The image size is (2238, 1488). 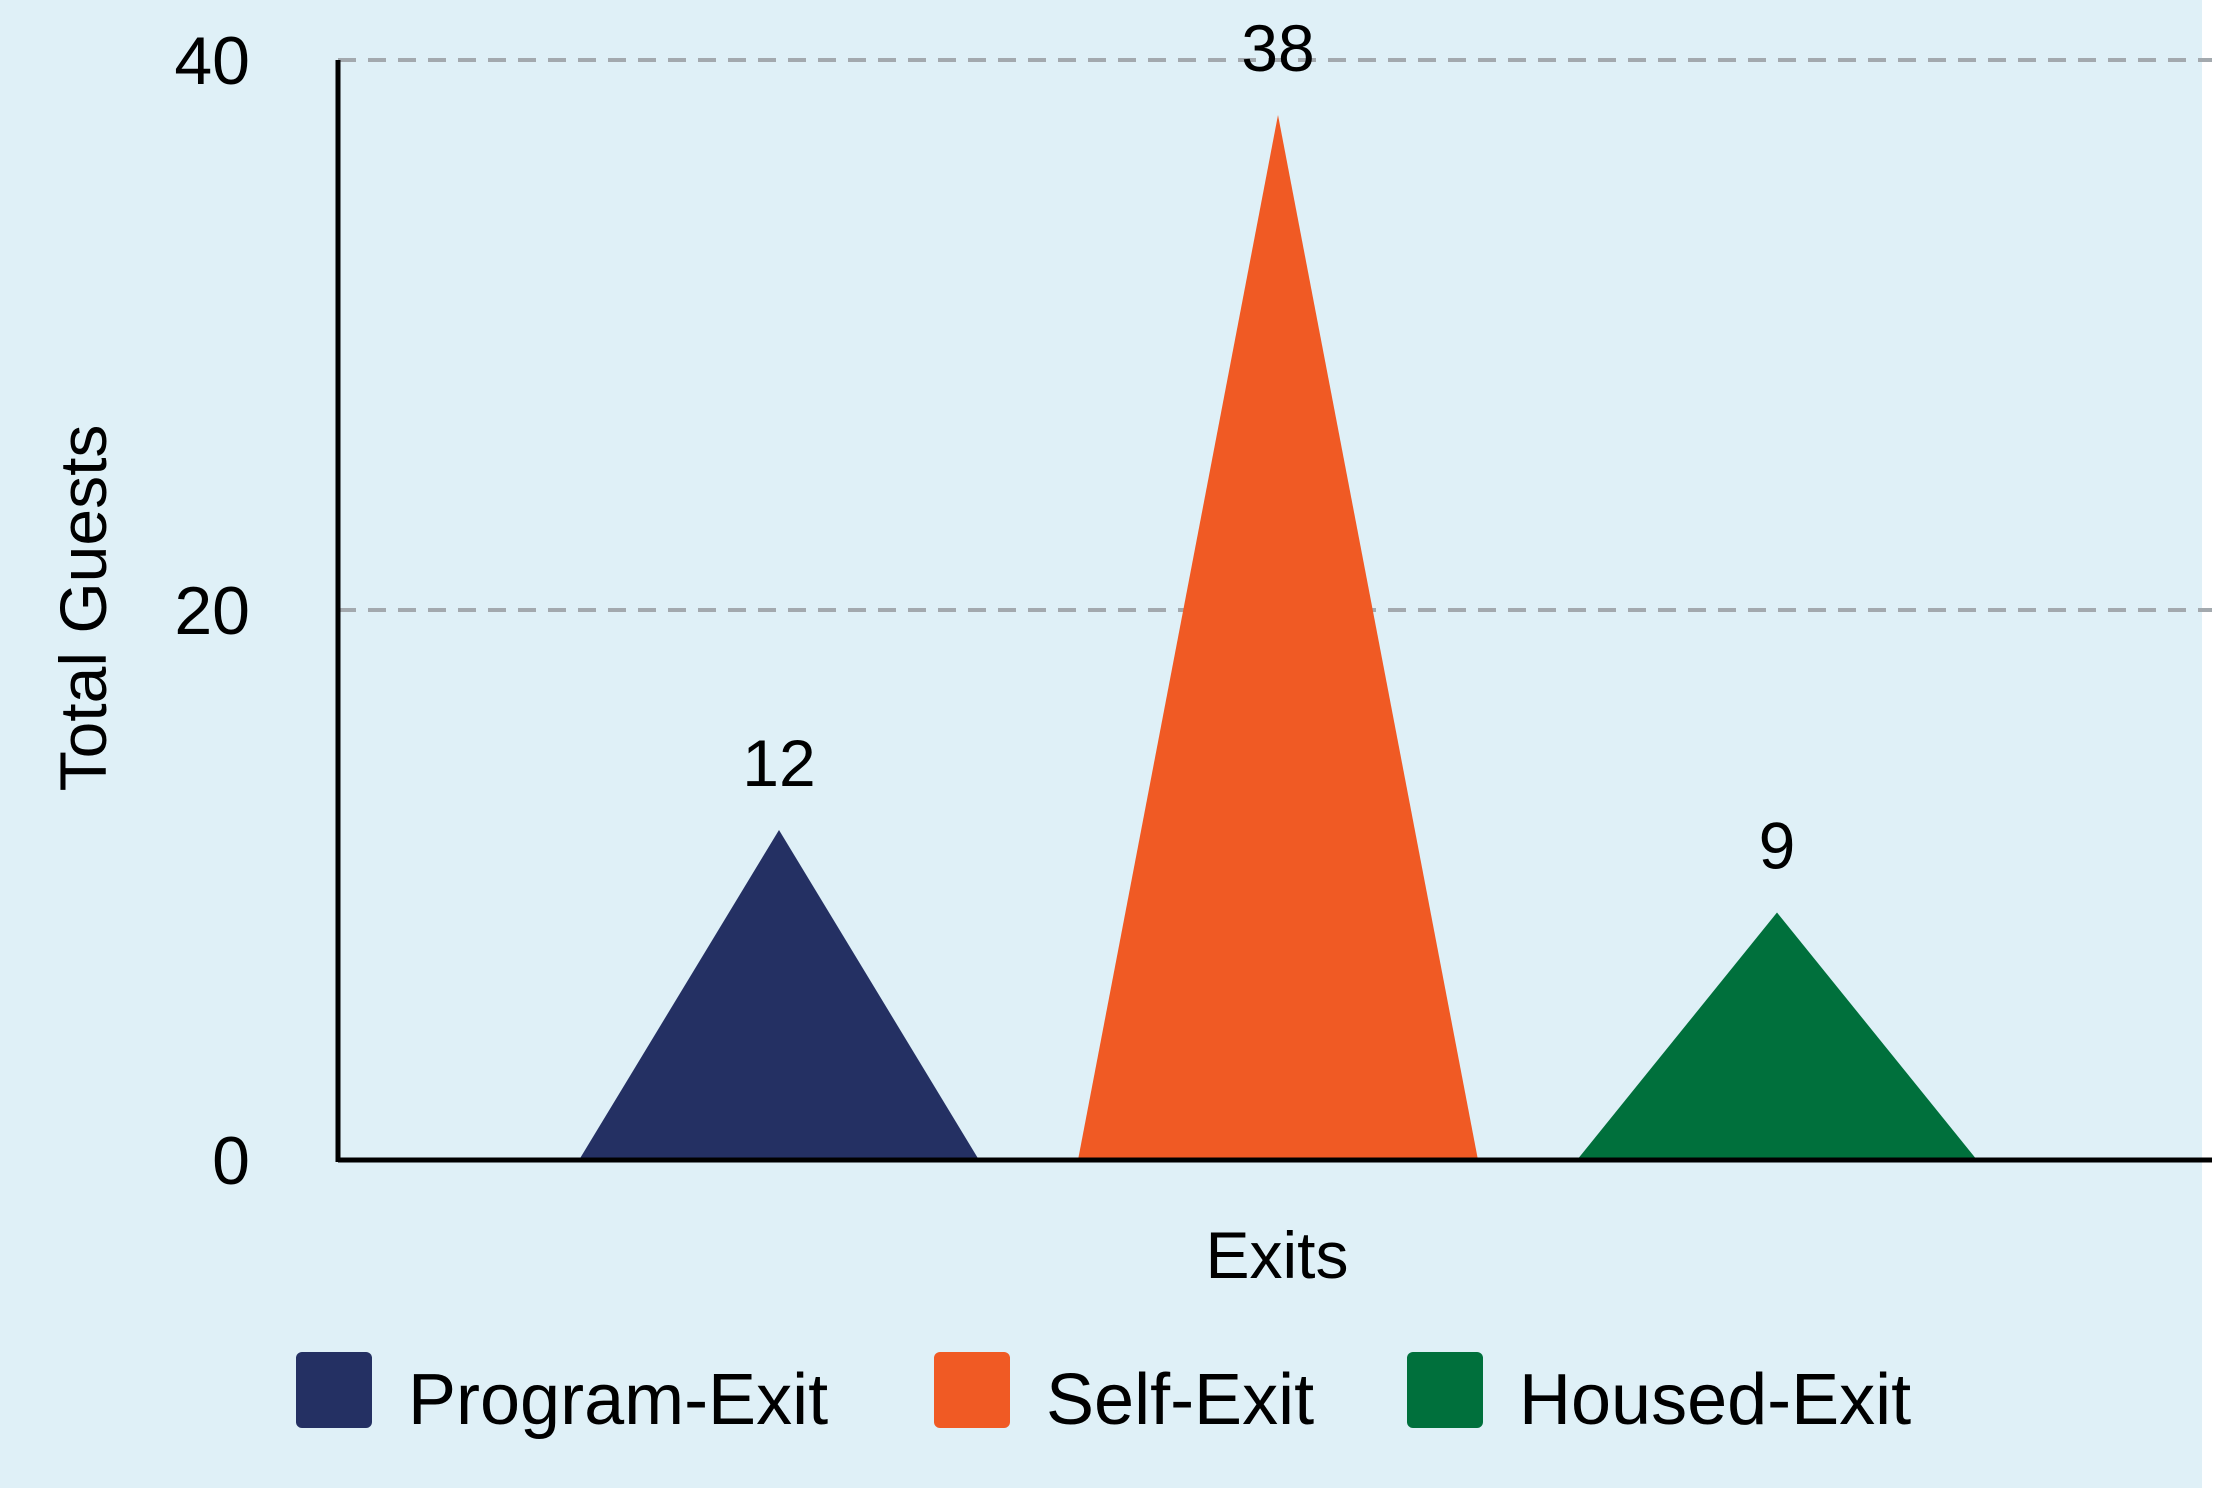 What do you see at coordinates (1777, 846) in the screenshot?
I see `data-label-housed-exit: 9` at bounding box center [1777, 846].